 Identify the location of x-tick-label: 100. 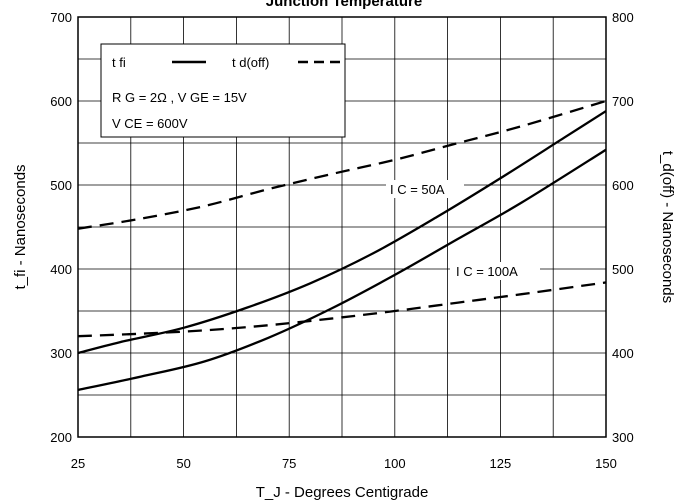
(395, 463).